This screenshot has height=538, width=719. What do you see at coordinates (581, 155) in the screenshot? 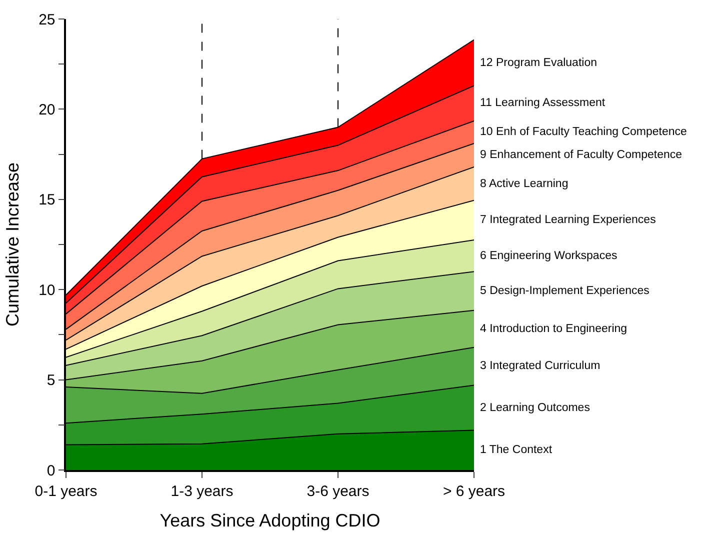
I see `series-label: 9 Enhancement of Faculty Competence` at bounding box center [581, 155].